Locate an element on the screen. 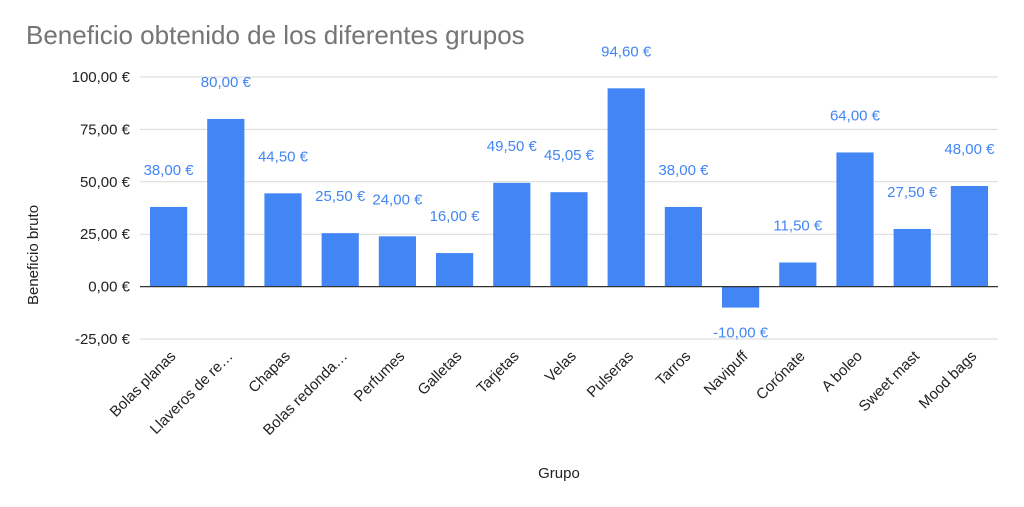  data-label: 16,00 € is located at coordinates (455, 216).